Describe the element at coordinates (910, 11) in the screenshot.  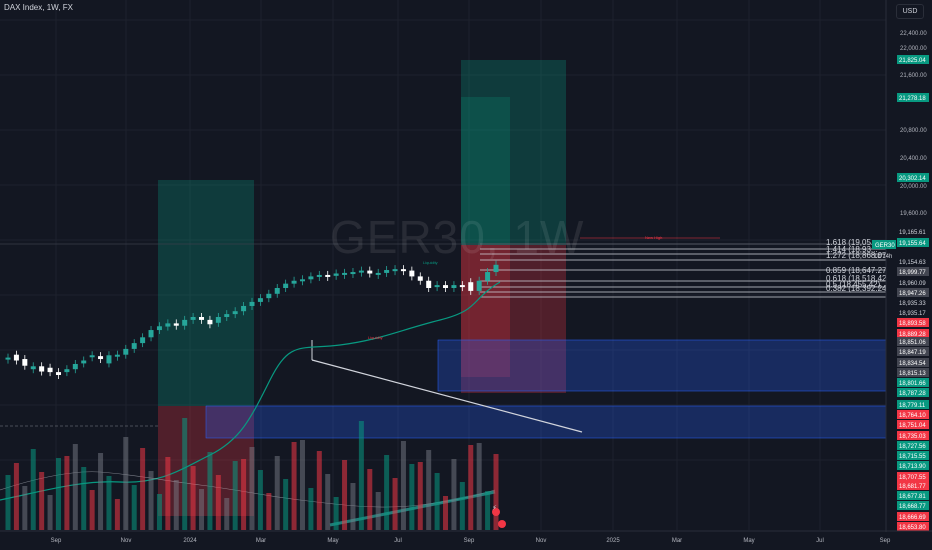
I see `currency-button: USD` at that location.